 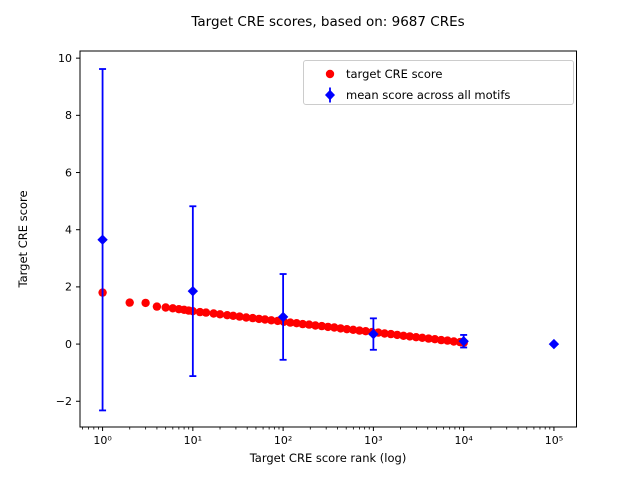 What do you see at coordinates (373, 440) in the screenshot?
I see `x-tick-label: 10³` at bounding box center [373, 440].